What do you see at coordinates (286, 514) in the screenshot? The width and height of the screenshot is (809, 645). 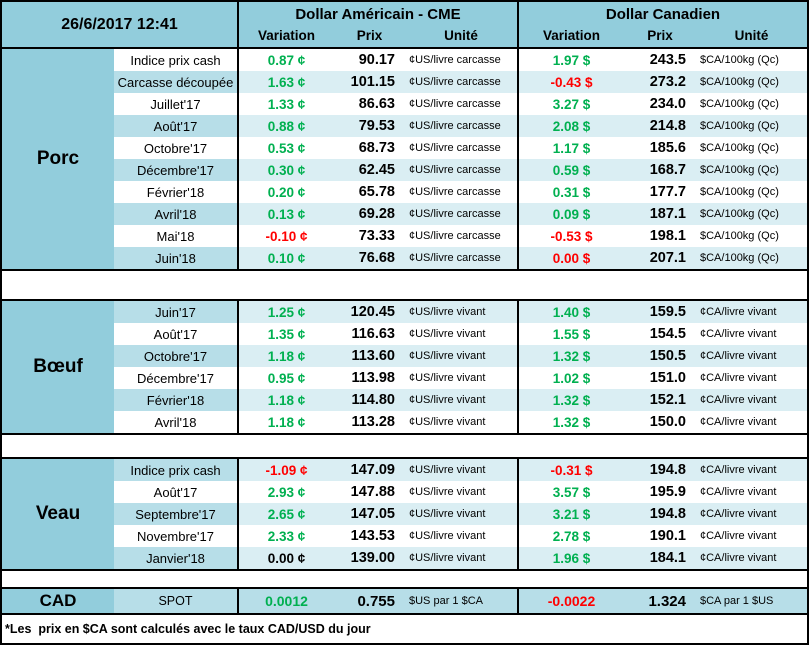 I see `us-variation: 2.65 ¢` at bounding box center [286, 514].